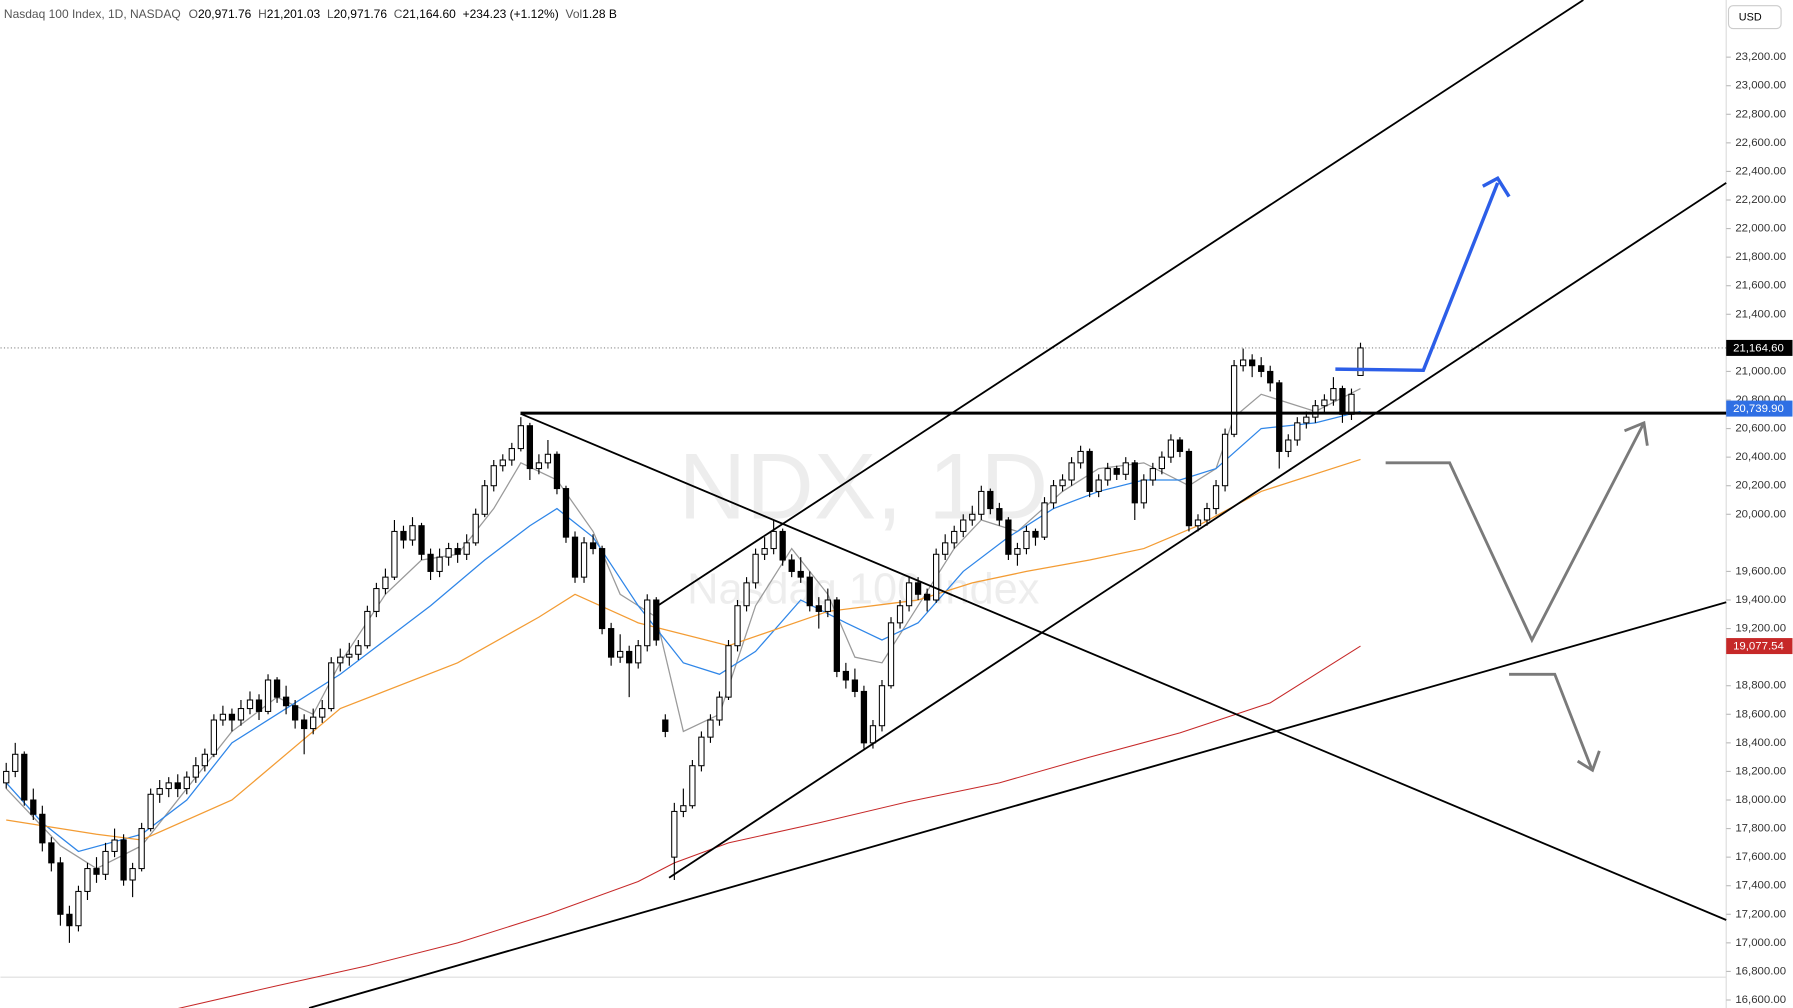  What do you see at coordinates (1760, 714) in the screenshot?
I see `y-tick-label: 18,600.00` at bounding box center [1760, 714].